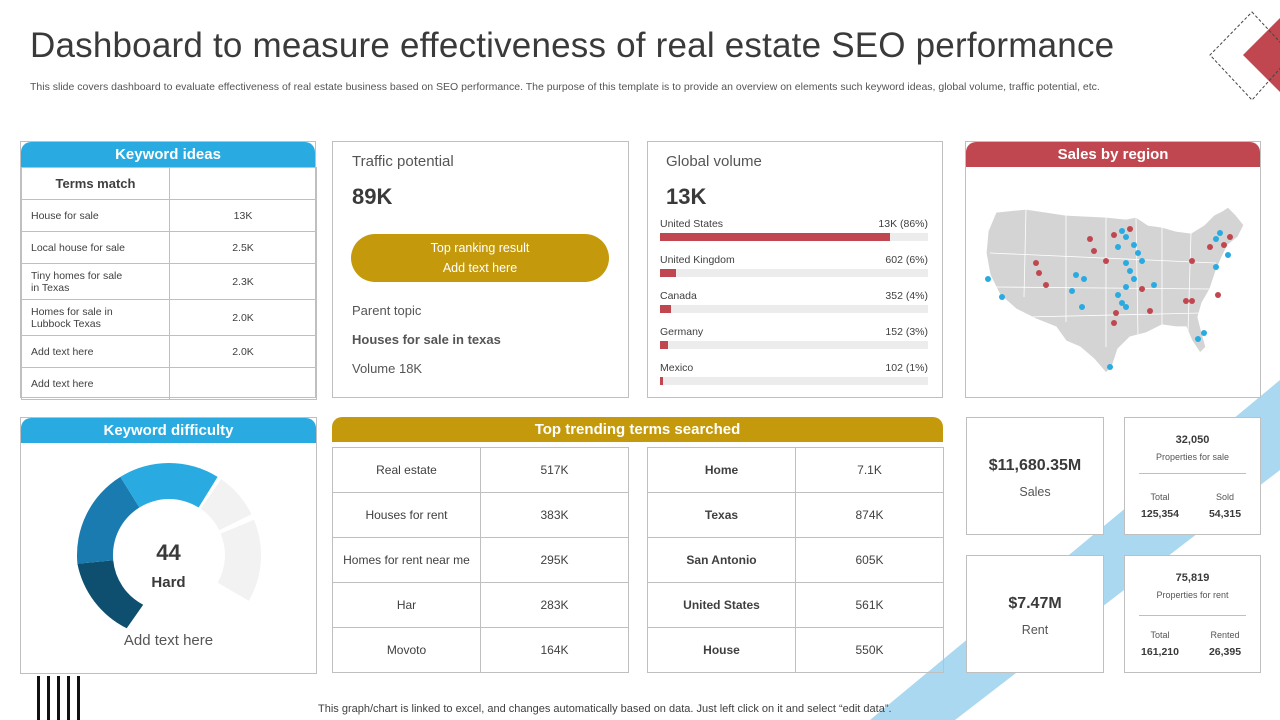  Describe the element at coordinates (1192, 440) in the screenshot. I see `properties-sale-value: 32,050` at that location.